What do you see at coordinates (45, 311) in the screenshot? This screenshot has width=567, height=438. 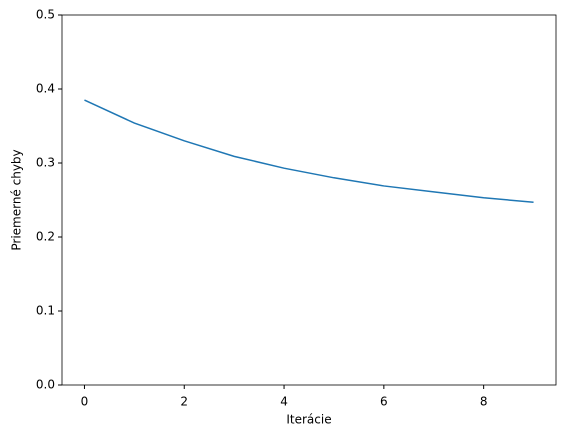 I see `y-tick-label: 0.1` at bounding box center [45, 311].